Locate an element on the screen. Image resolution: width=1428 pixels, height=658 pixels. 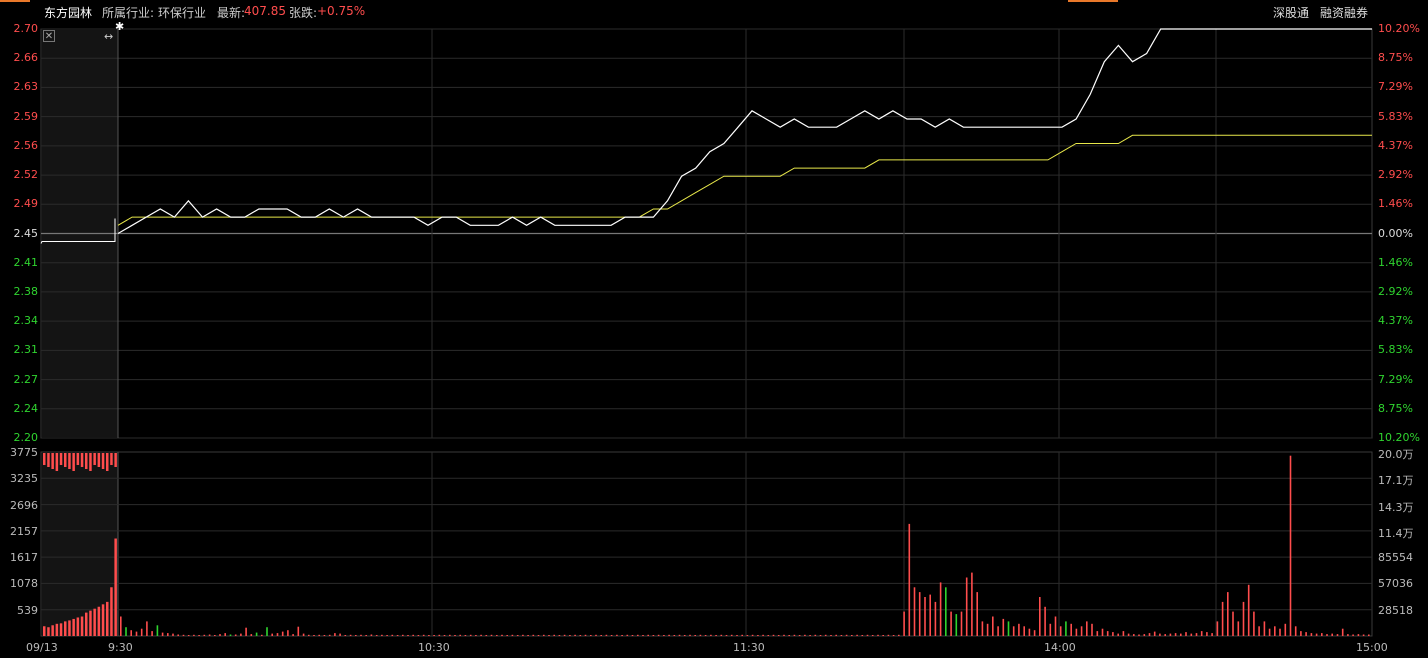
close-icon: ✕ is located at coordinates (49, 36).